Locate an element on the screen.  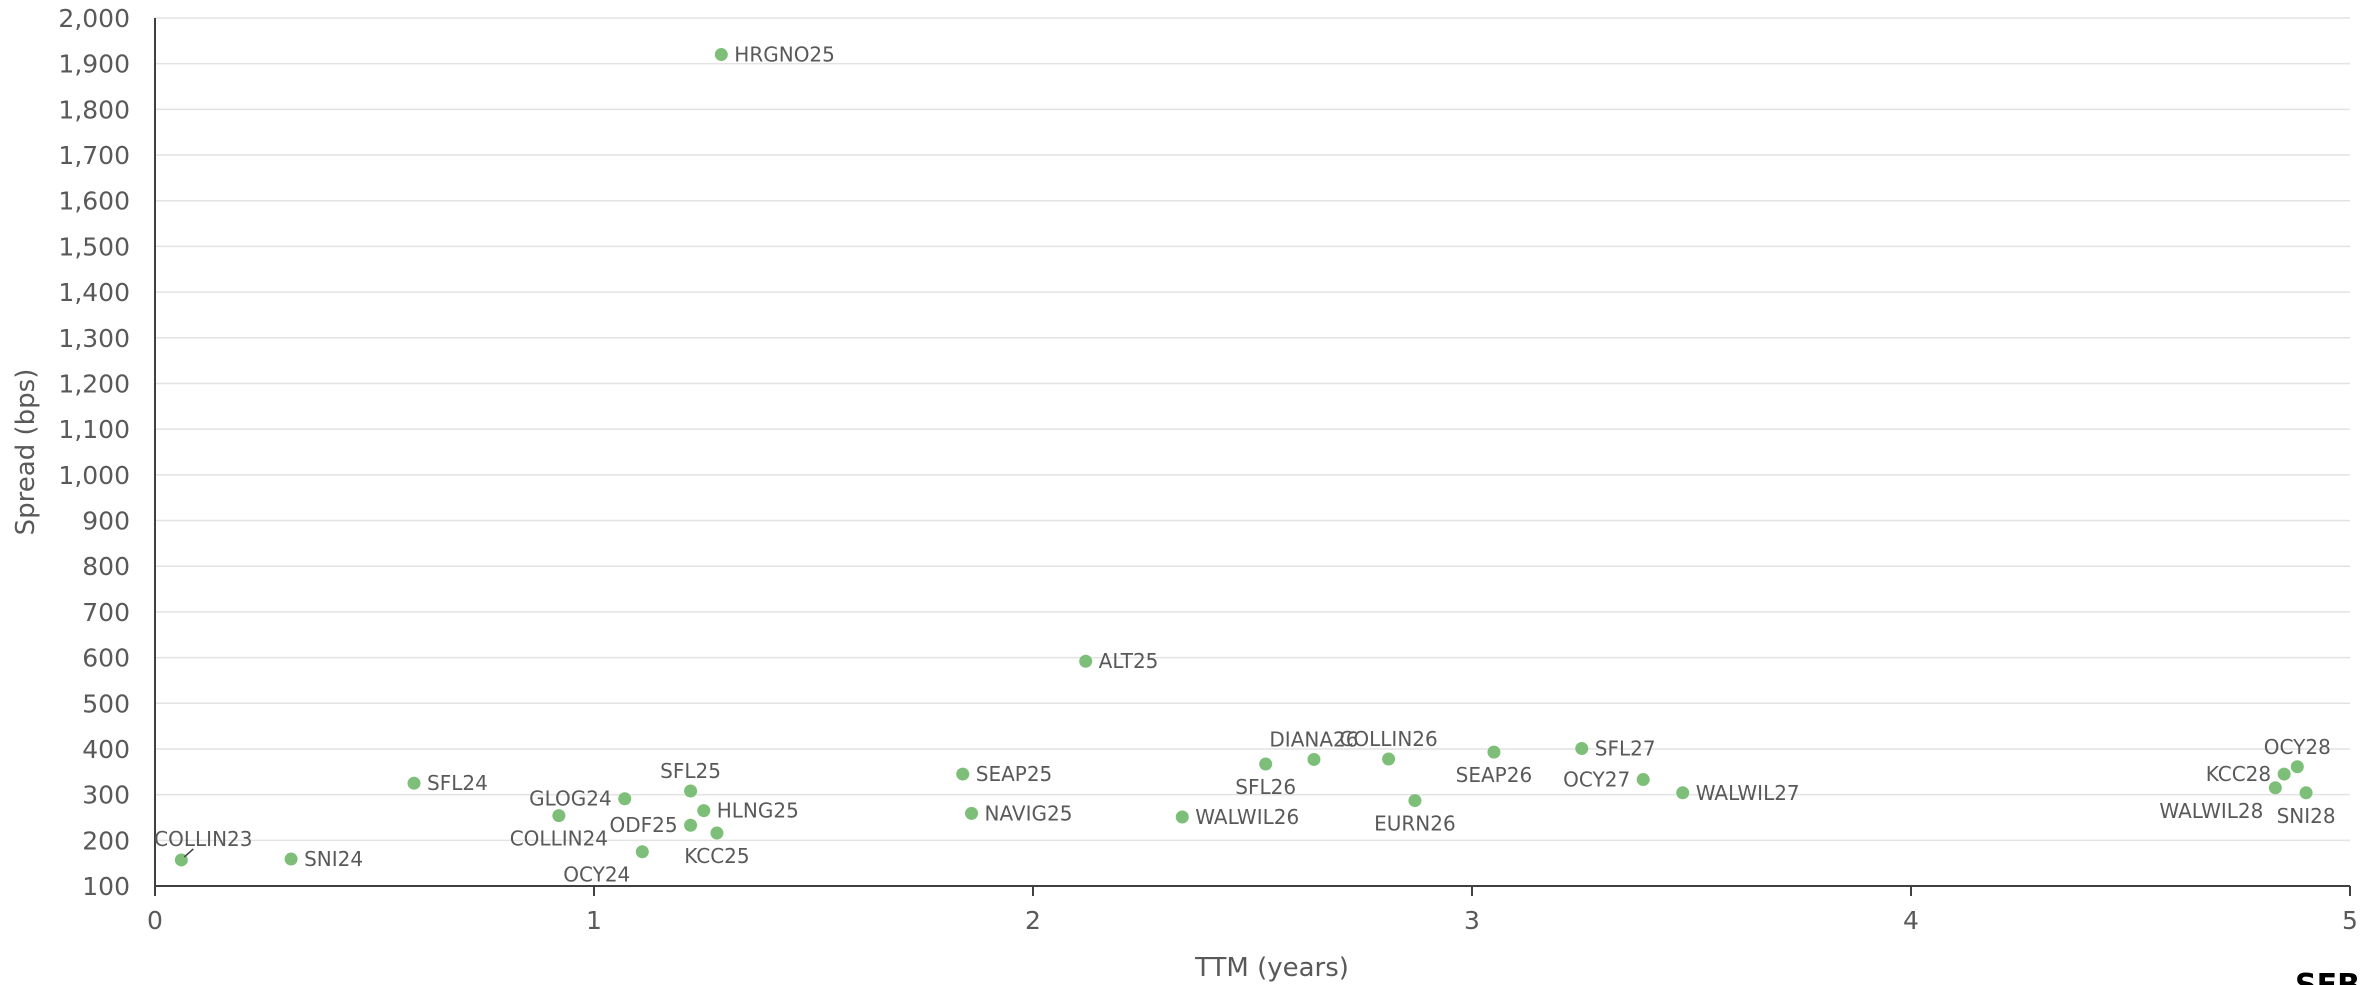
point-label-ocy27: OCY27 is located at coordinates (1596, 780).